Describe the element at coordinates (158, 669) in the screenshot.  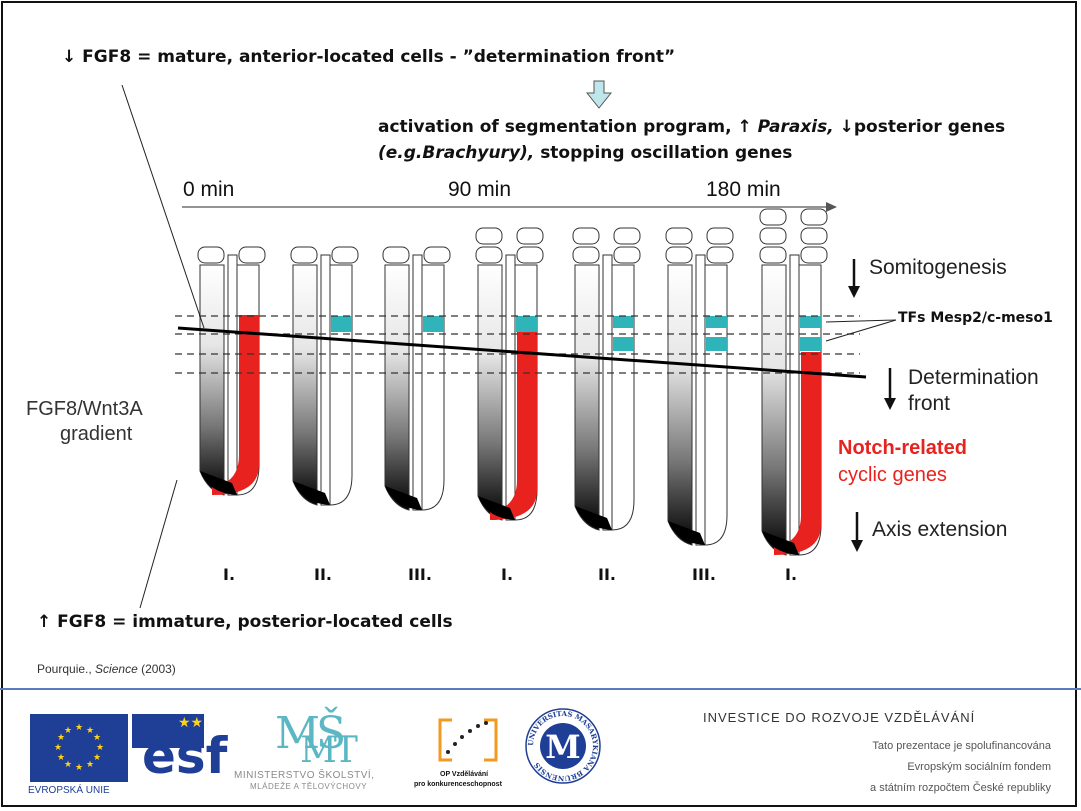
I see `citation-year: (2003)` at that location.